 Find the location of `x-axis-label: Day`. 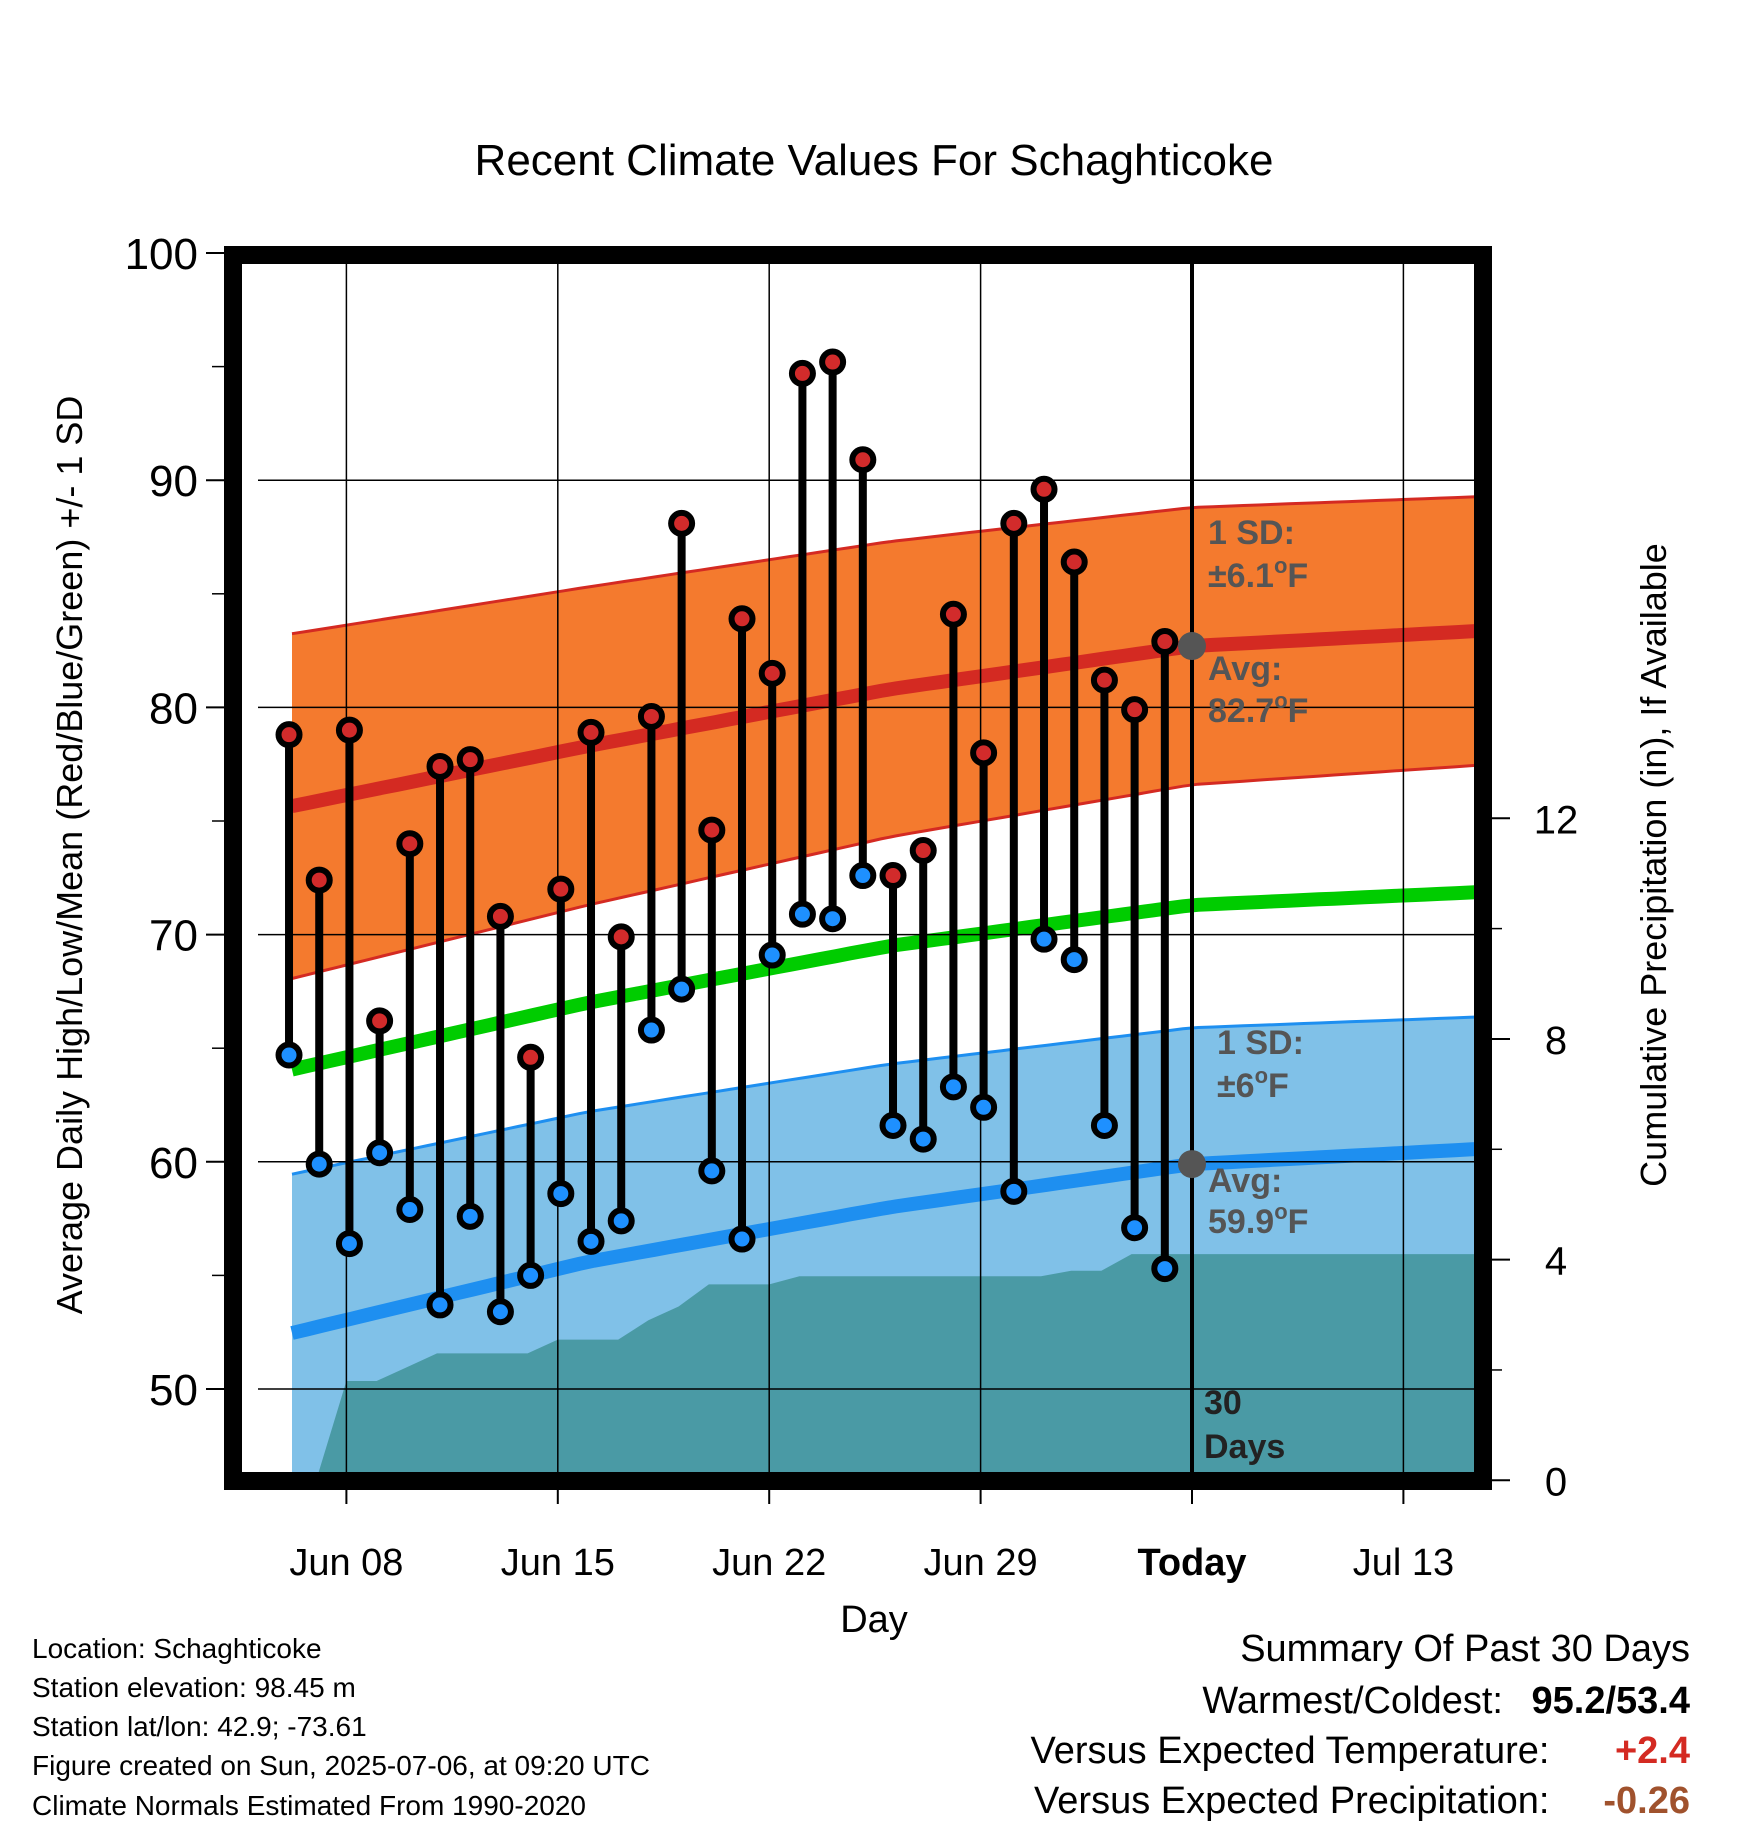

x-axis-label: Day is located at coordinates (874, 1620).